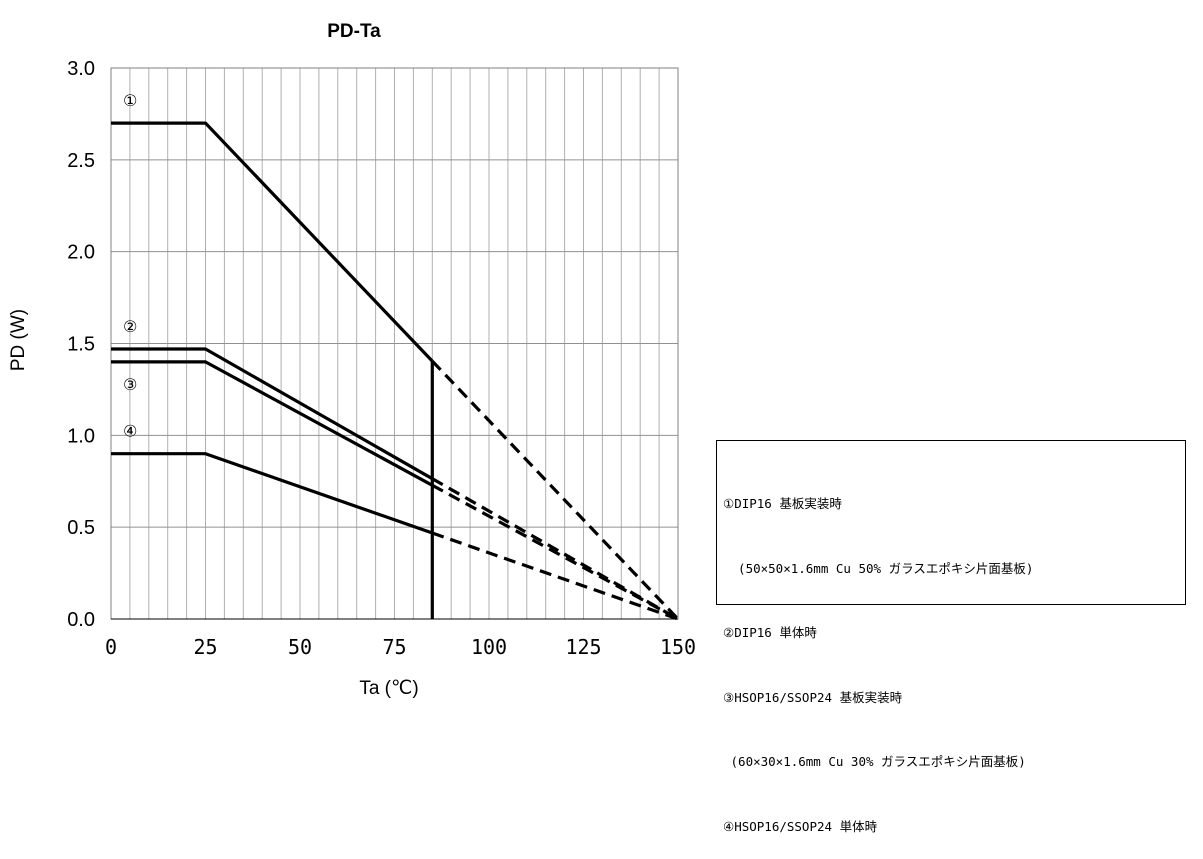 The width and height of the screenshot is (1203, 859). What do you see at coordinates (878, 568) in the screenshot?
I see `legend-line-2: (50×50×1.6mm Cu 50% ガラスエポキシ片面基板)` at bounding box center [878, 568].